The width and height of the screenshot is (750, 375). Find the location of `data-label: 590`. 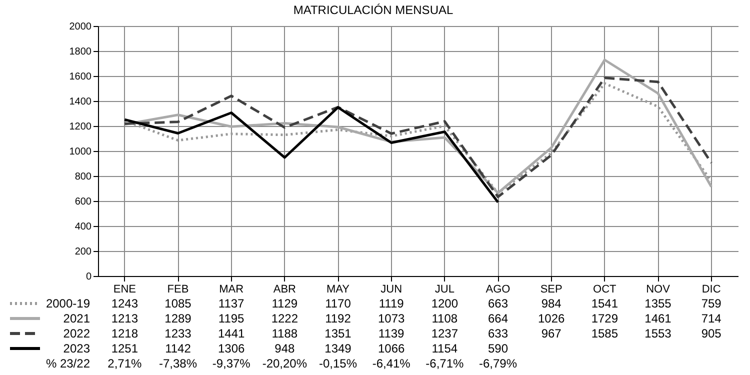

data-label: 590 is located at coordinates (498, 349).